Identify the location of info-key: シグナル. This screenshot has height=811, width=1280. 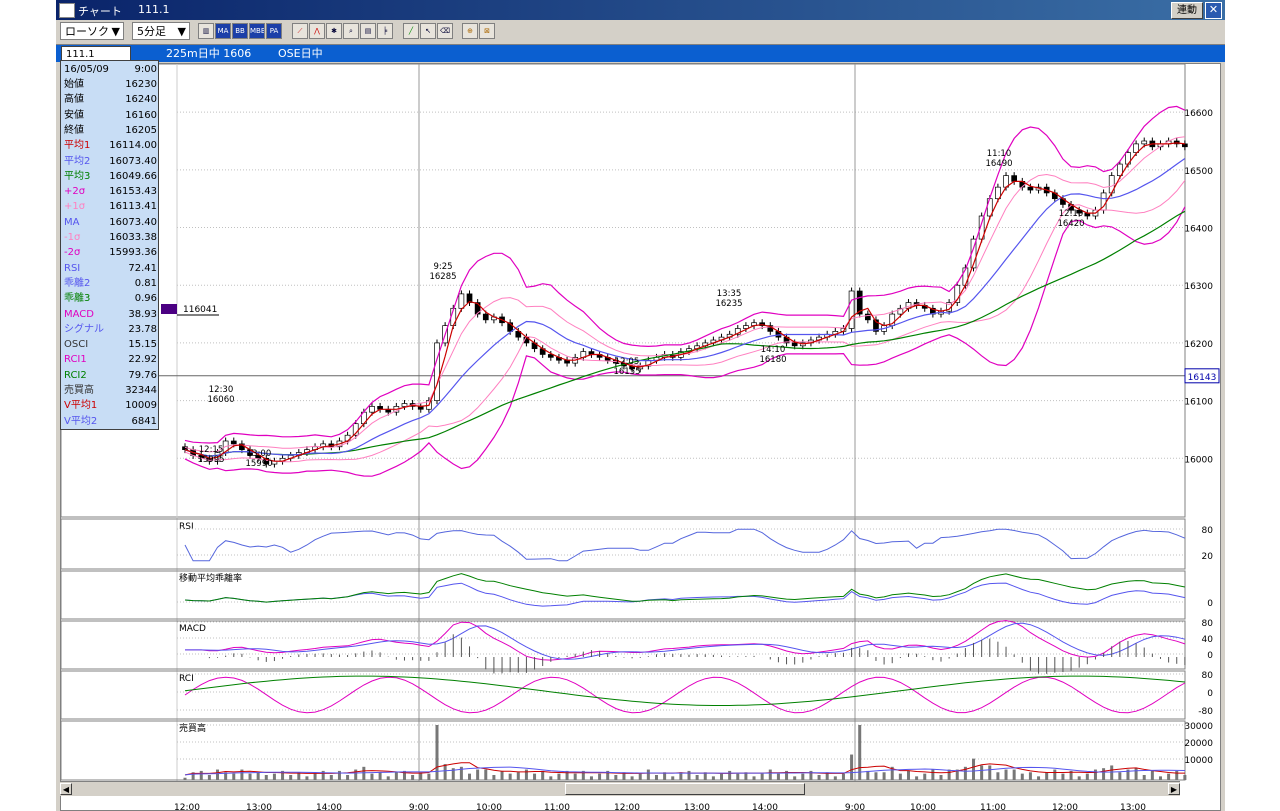
(84, 329).